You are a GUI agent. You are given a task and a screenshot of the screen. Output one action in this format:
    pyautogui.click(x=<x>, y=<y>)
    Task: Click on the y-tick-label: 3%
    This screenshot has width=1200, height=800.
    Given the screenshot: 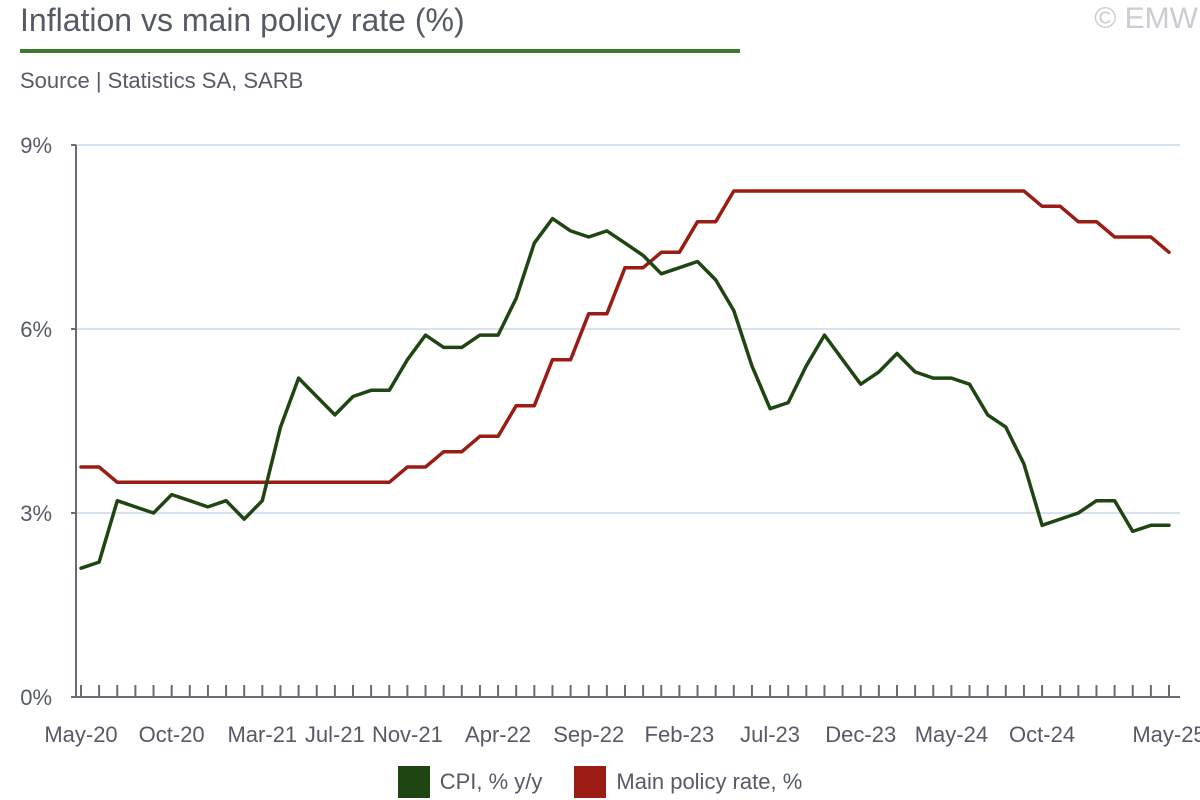 What is the action you would take?
    pyautogui.click(x=36, y=513)
    